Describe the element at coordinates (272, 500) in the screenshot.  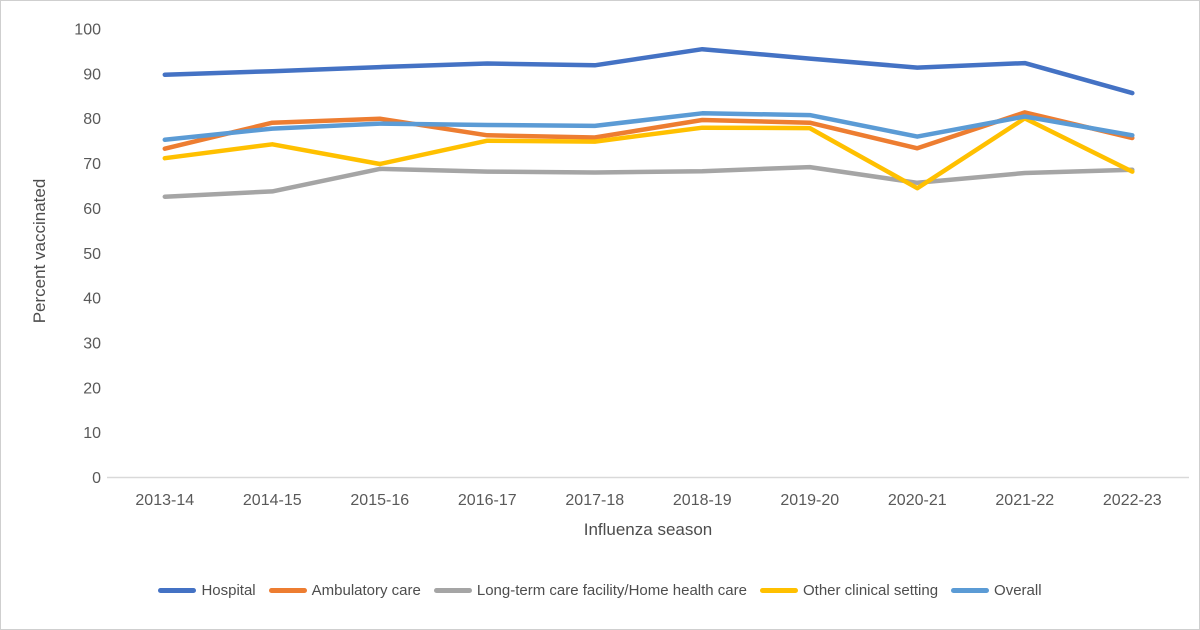
I see `x-tick-label: 2014-15` at that location.